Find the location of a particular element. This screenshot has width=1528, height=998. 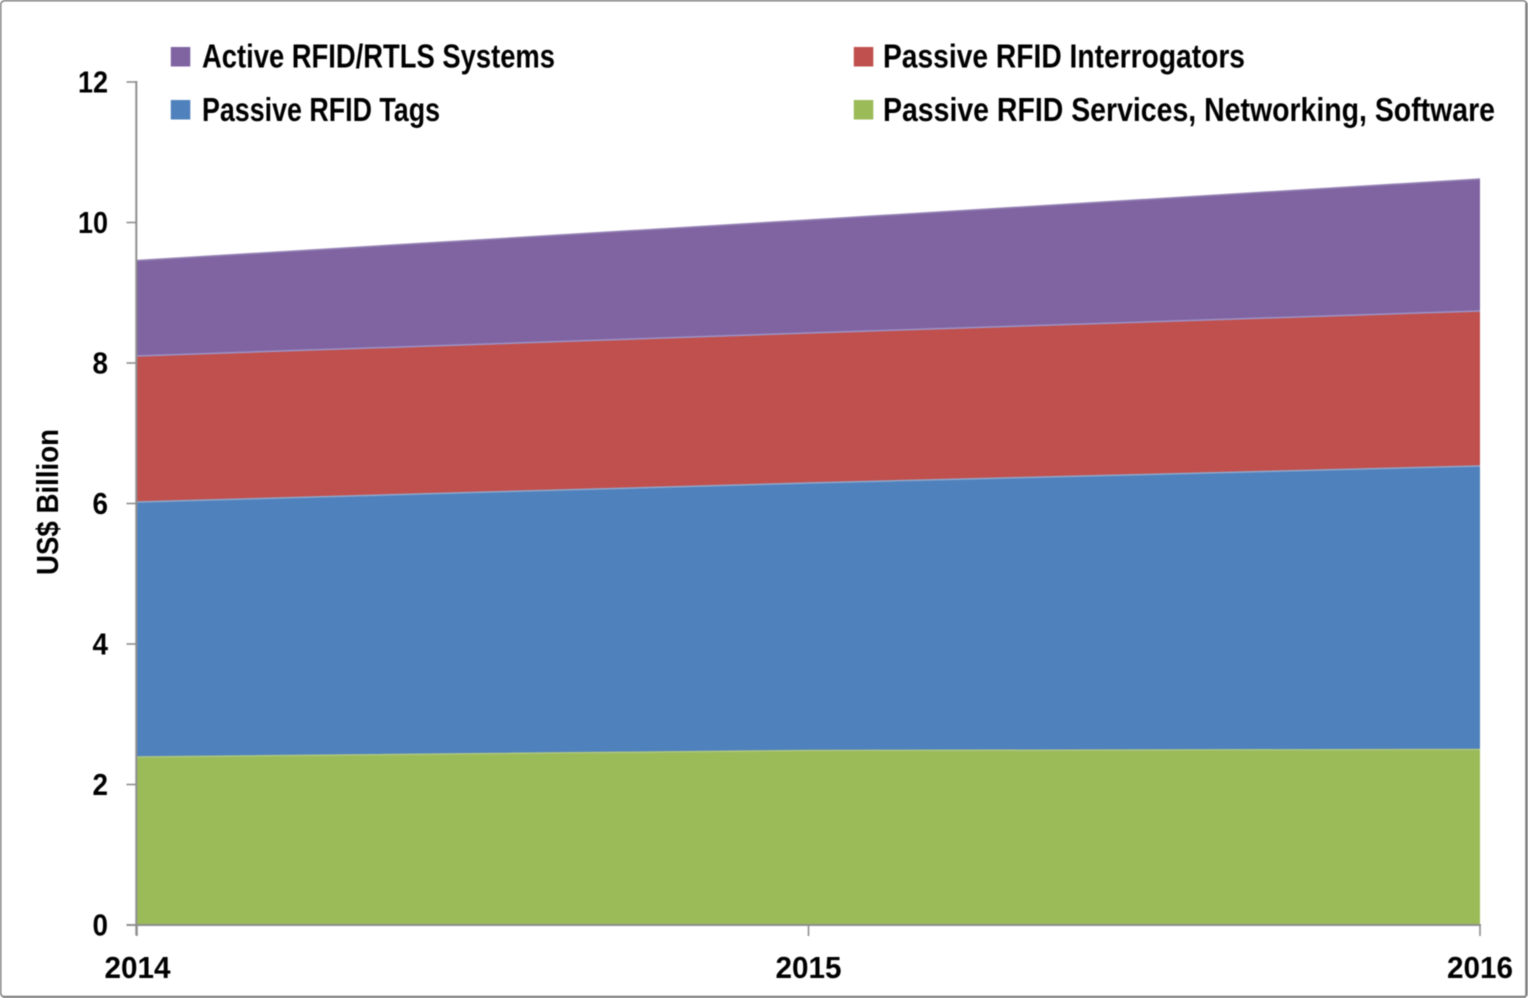

svg-text: US$ Billion is located at coordinates (47, 502).